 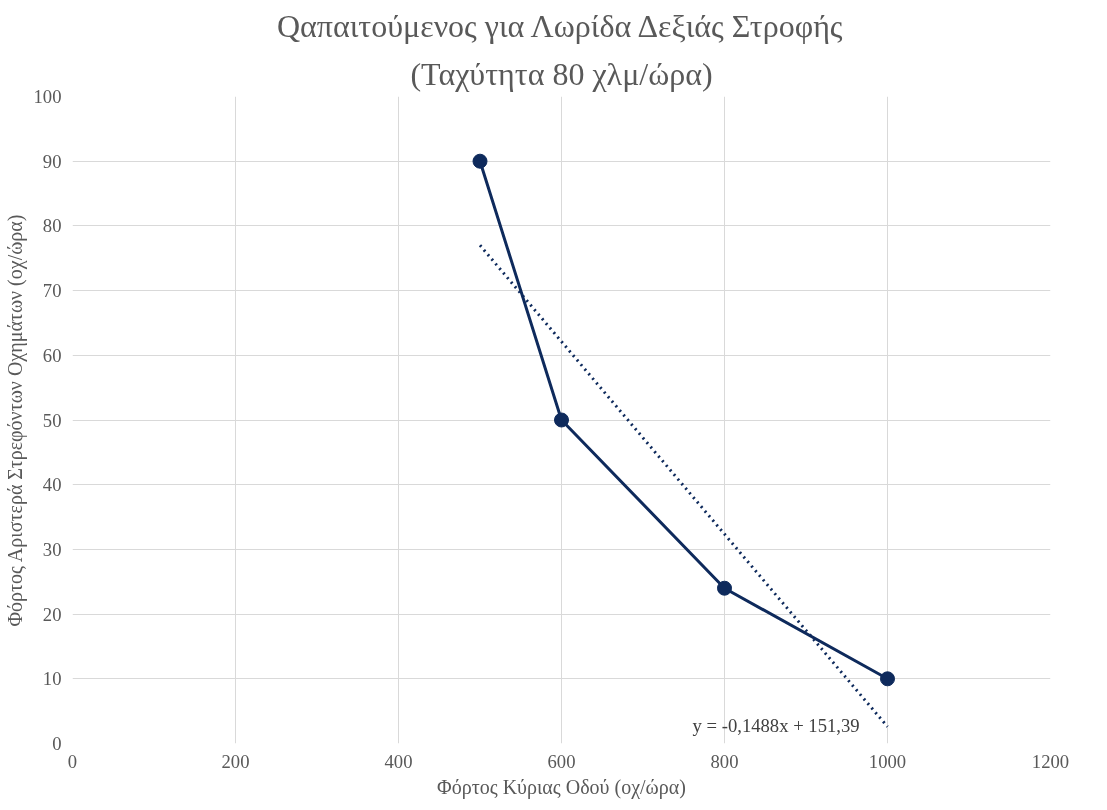 What do you see at coordinates (52, 355) in the screenshot?
I see `y-tick-label: 60` at bounding box center [52, 355].